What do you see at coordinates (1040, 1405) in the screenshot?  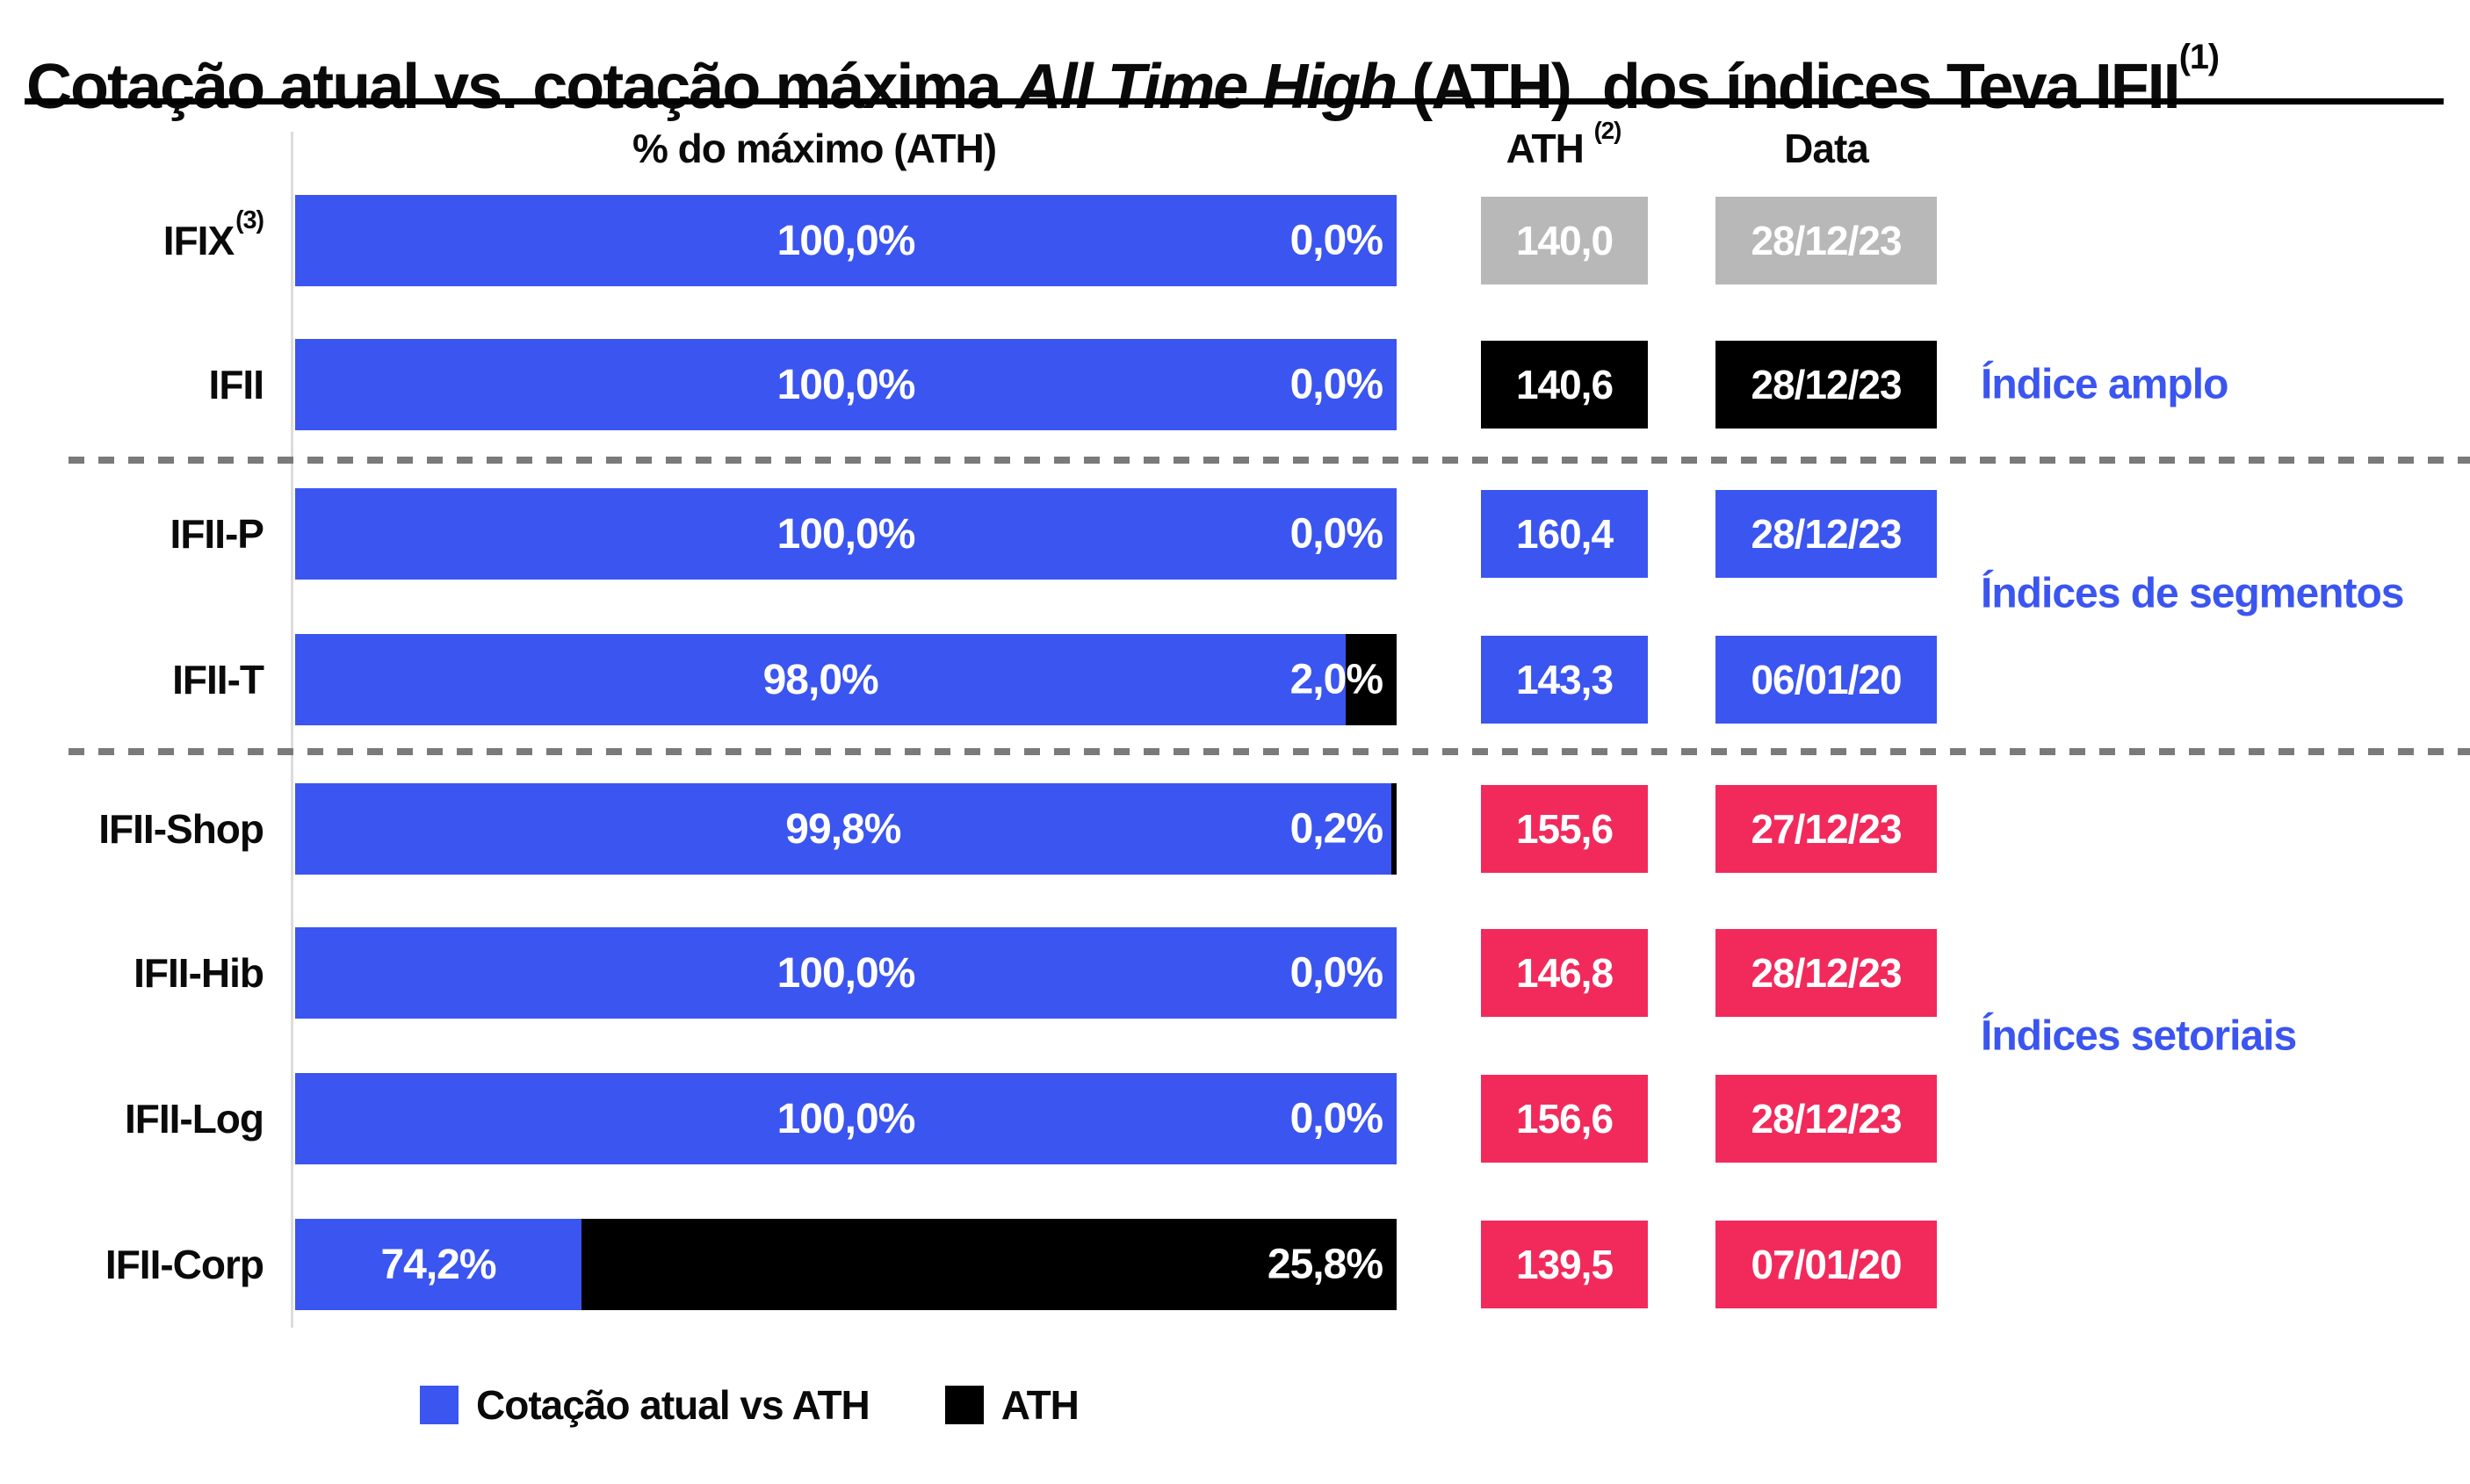 I see `legend-label-ath: ATH` at bounding box center [1040, 1405].